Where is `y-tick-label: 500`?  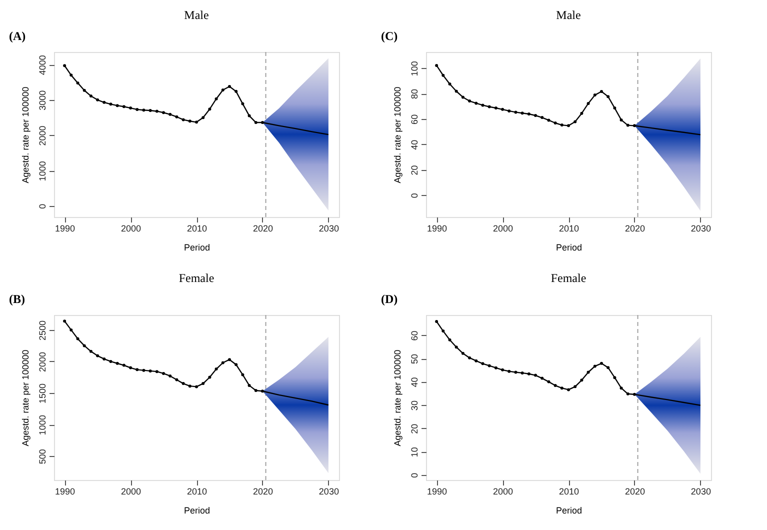
y-tick-label: 500 is located at coordinates (43, 456).